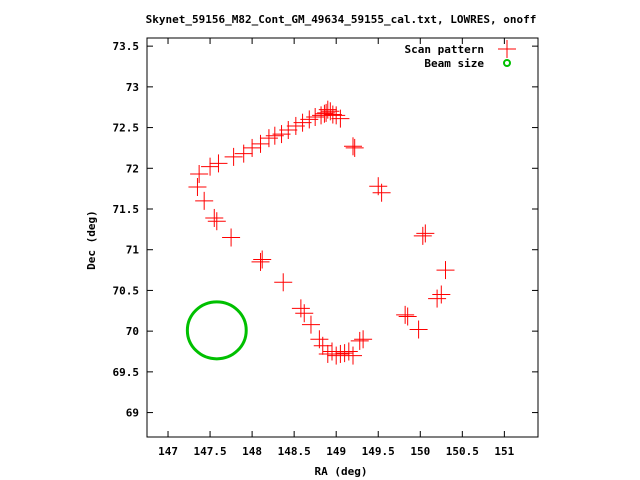 This screenshot has width=640, height=480. I want to click on x-tick-label: 149.5, so click(378, 451).